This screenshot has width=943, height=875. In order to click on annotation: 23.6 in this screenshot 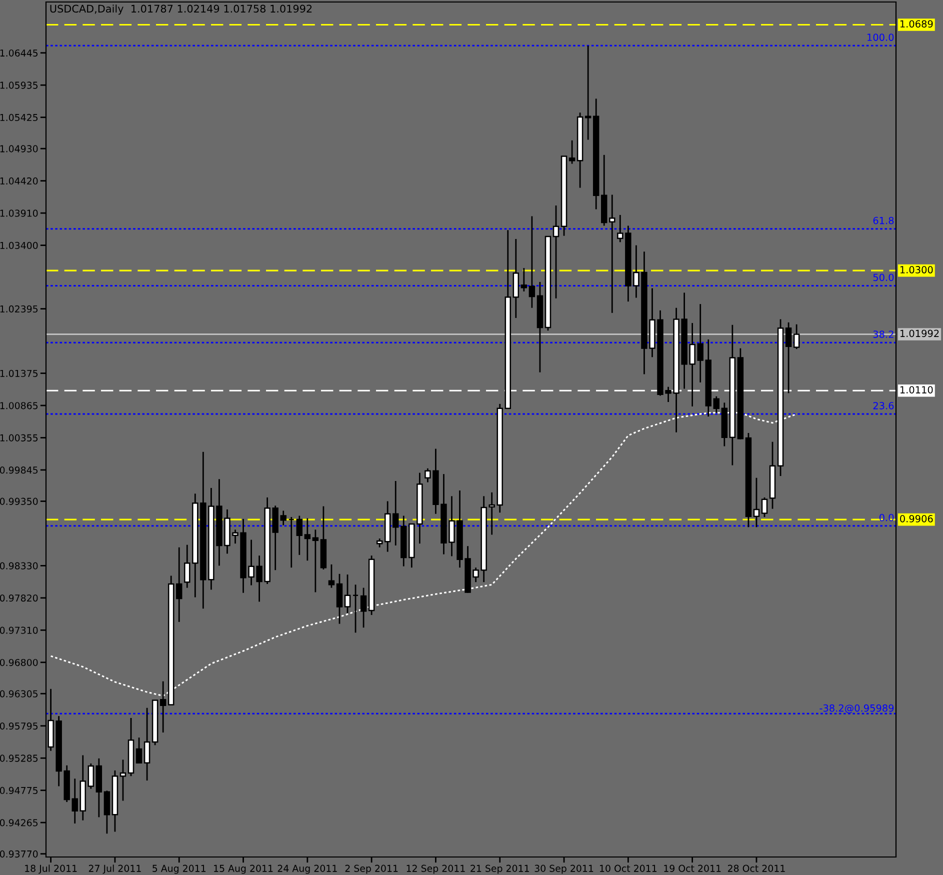, I will do `click(883, 406)`.